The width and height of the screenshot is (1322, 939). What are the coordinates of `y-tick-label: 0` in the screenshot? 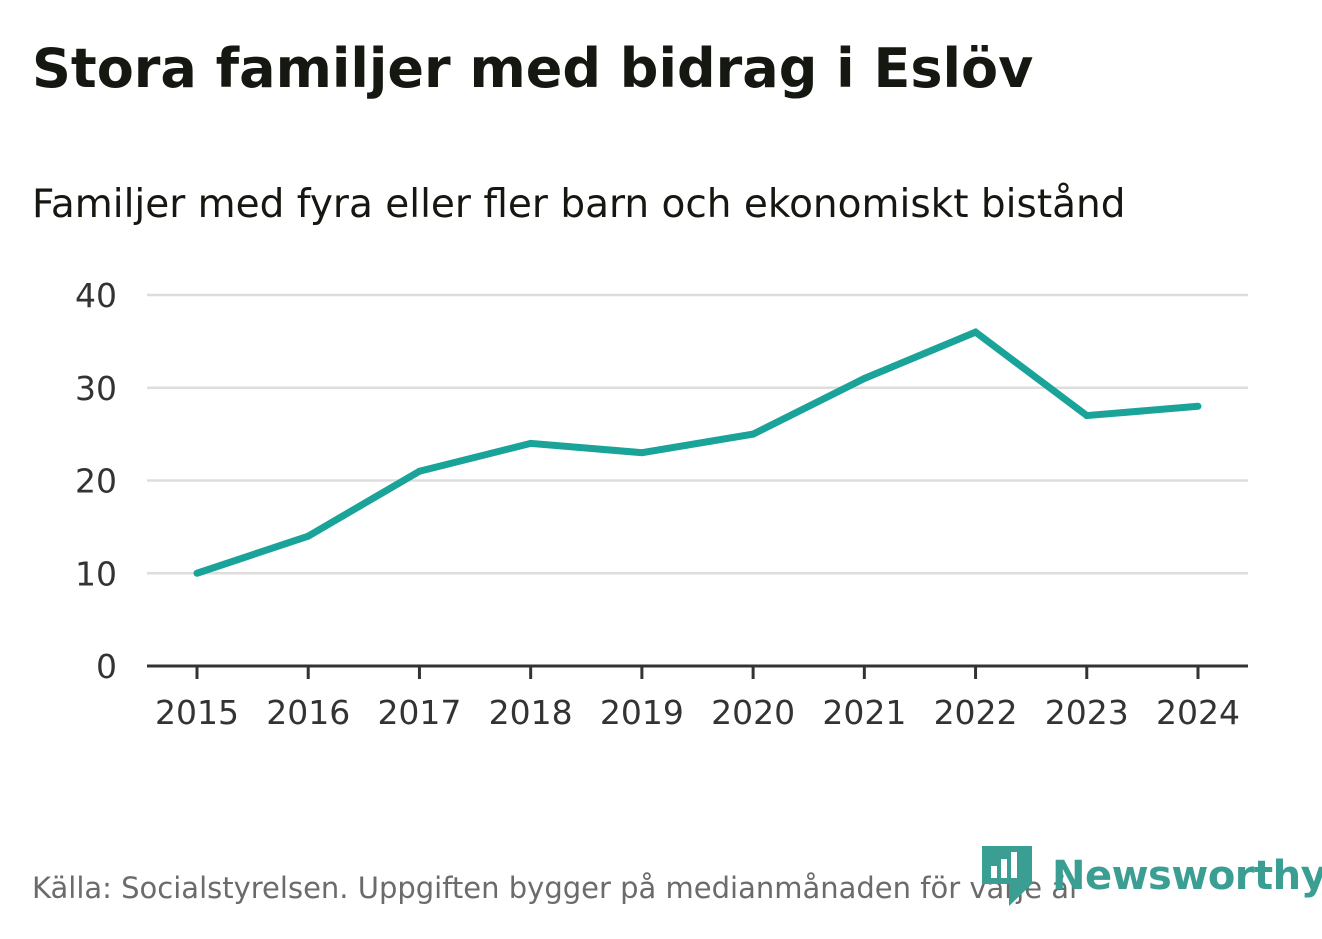 It's located at (106, 666).